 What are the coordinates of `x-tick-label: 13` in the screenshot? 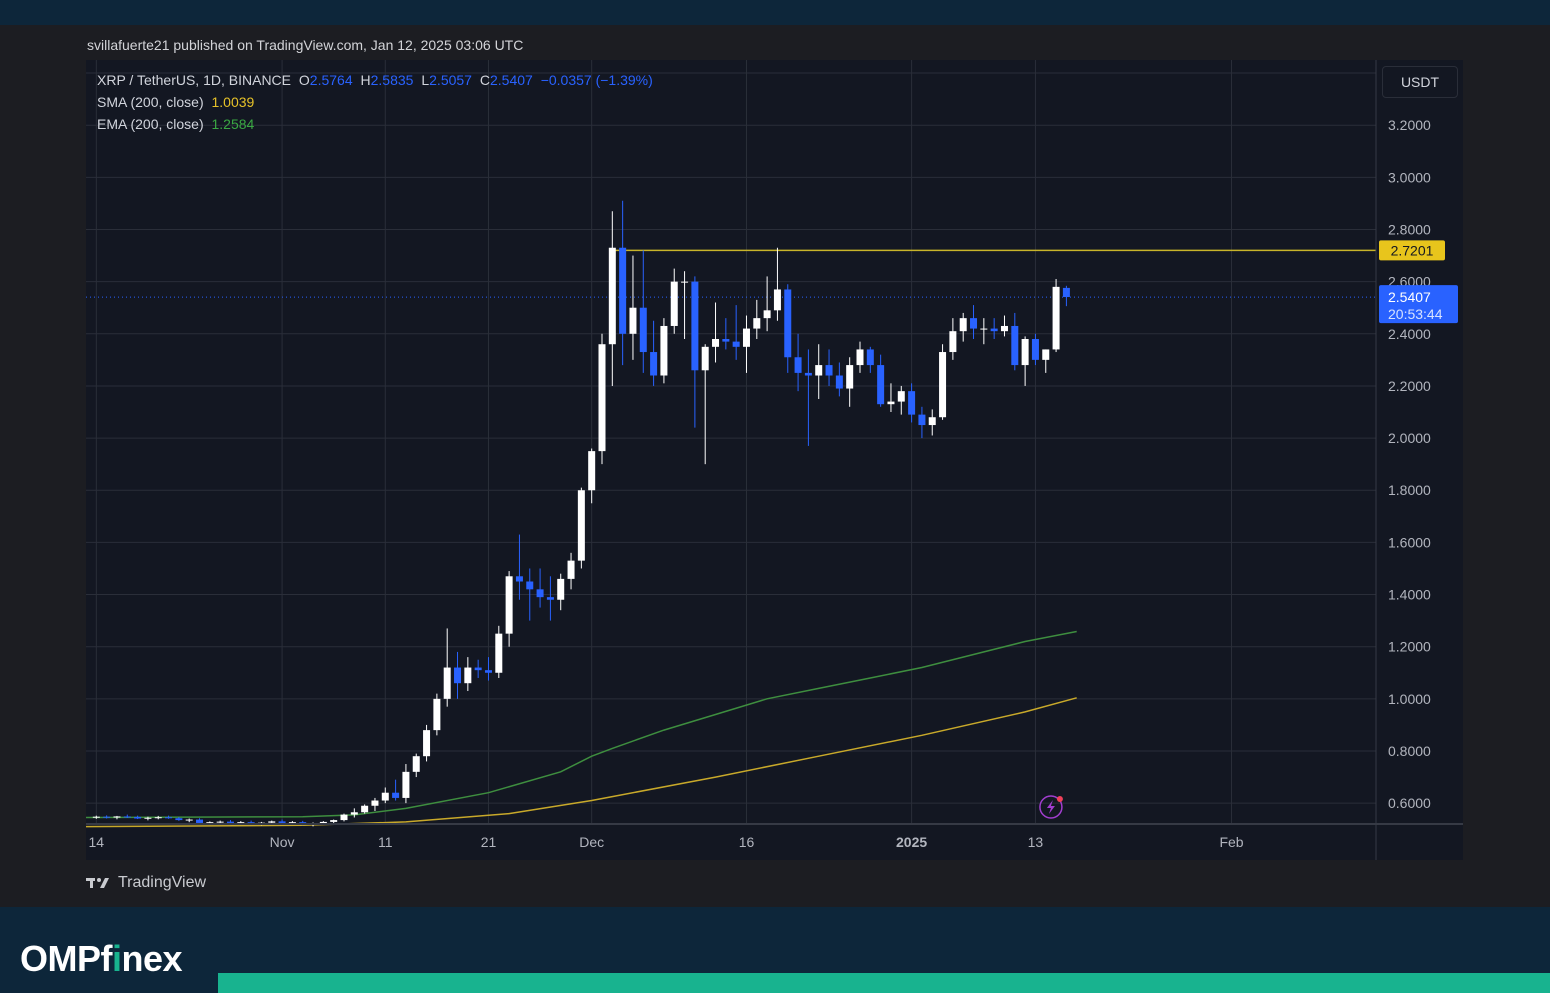 It's located at (1036, 842).